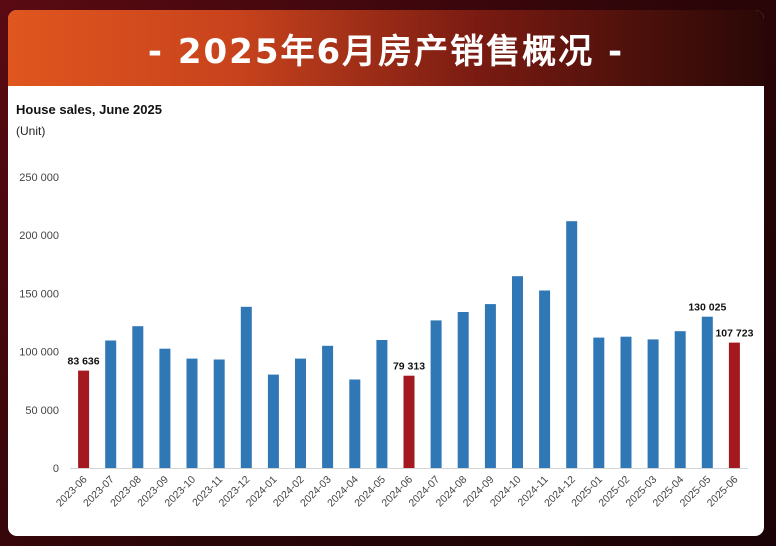  What do you see at coordinates (386, 51) in the screenshot?
I see `banner-title: - 2025年6月房产销售概况 -` at bounding box center [386, 51].